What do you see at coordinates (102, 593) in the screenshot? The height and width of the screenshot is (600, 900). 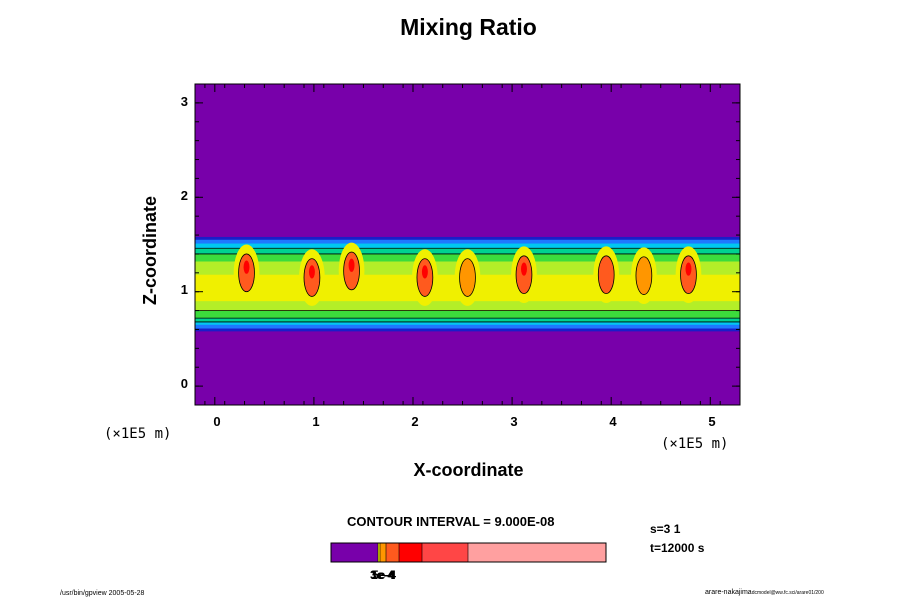 I see `footer-left: /usr/bin/gpview 2005-05-28` at bounding box center [102, 593].